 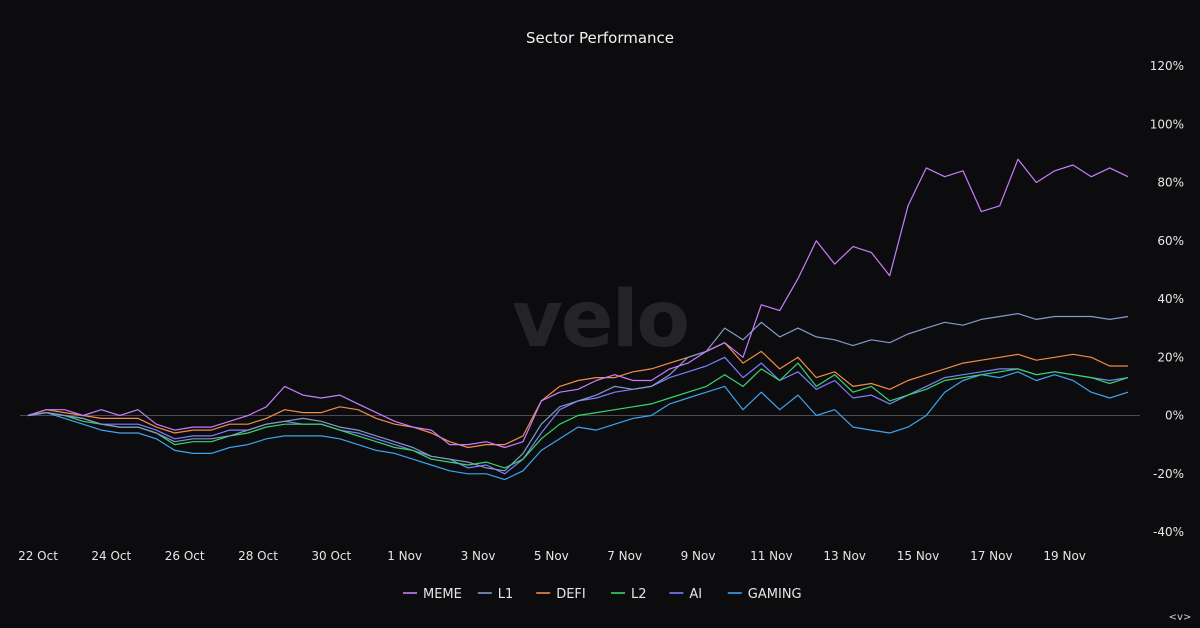 What do you see at coordinates (1180, 617) in the screenshot?
I see `corner-logo-mark: <v>` at bounding box center [1180, 617].